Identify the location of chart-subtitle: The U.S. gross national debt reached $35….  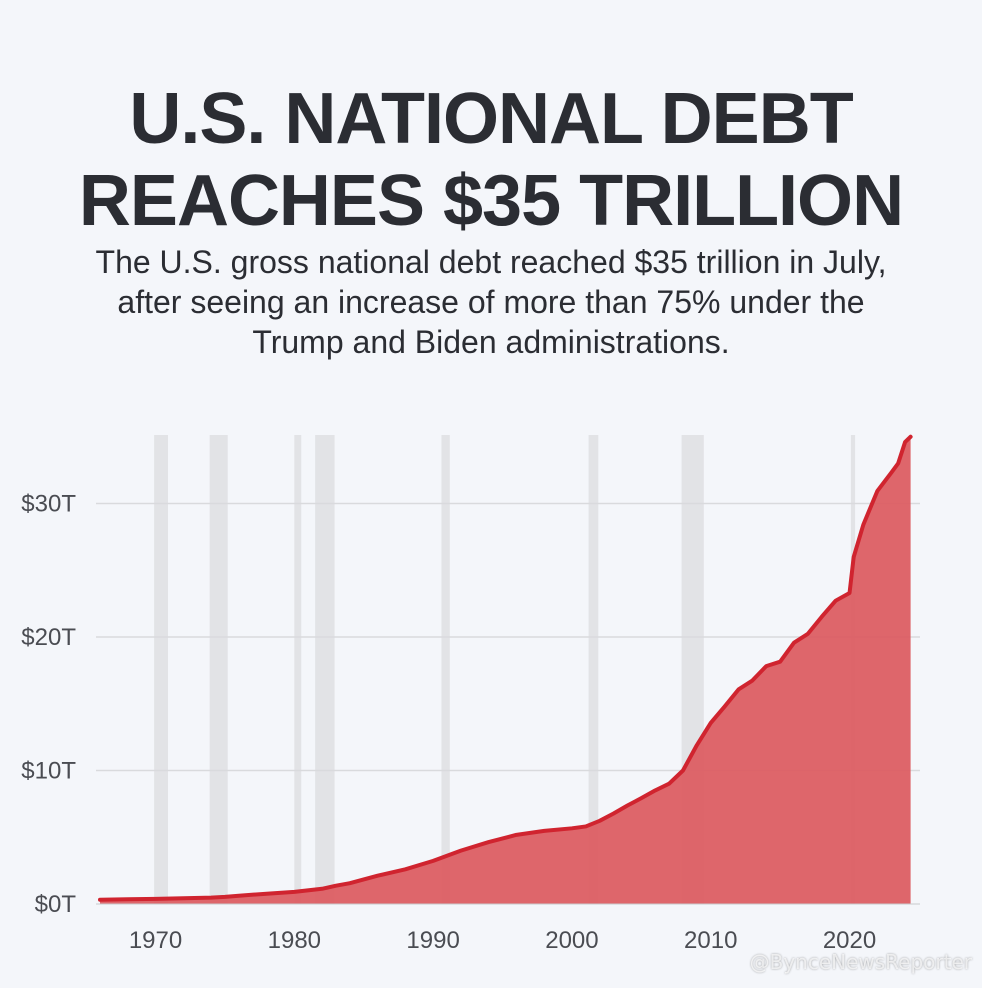
(491, 302).